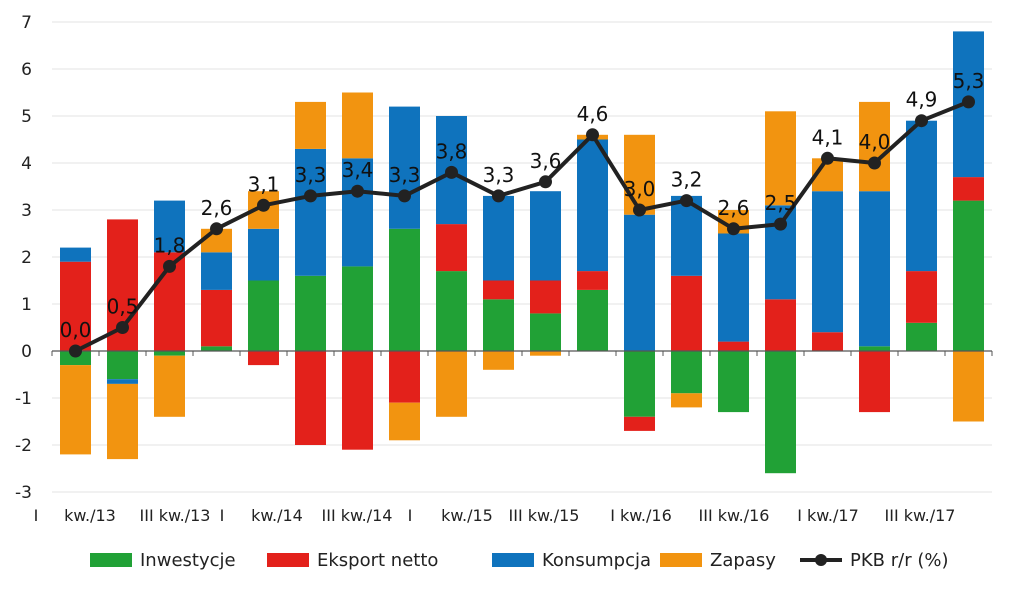  I want to click on y-tick-label: 7, so click(26, 23).